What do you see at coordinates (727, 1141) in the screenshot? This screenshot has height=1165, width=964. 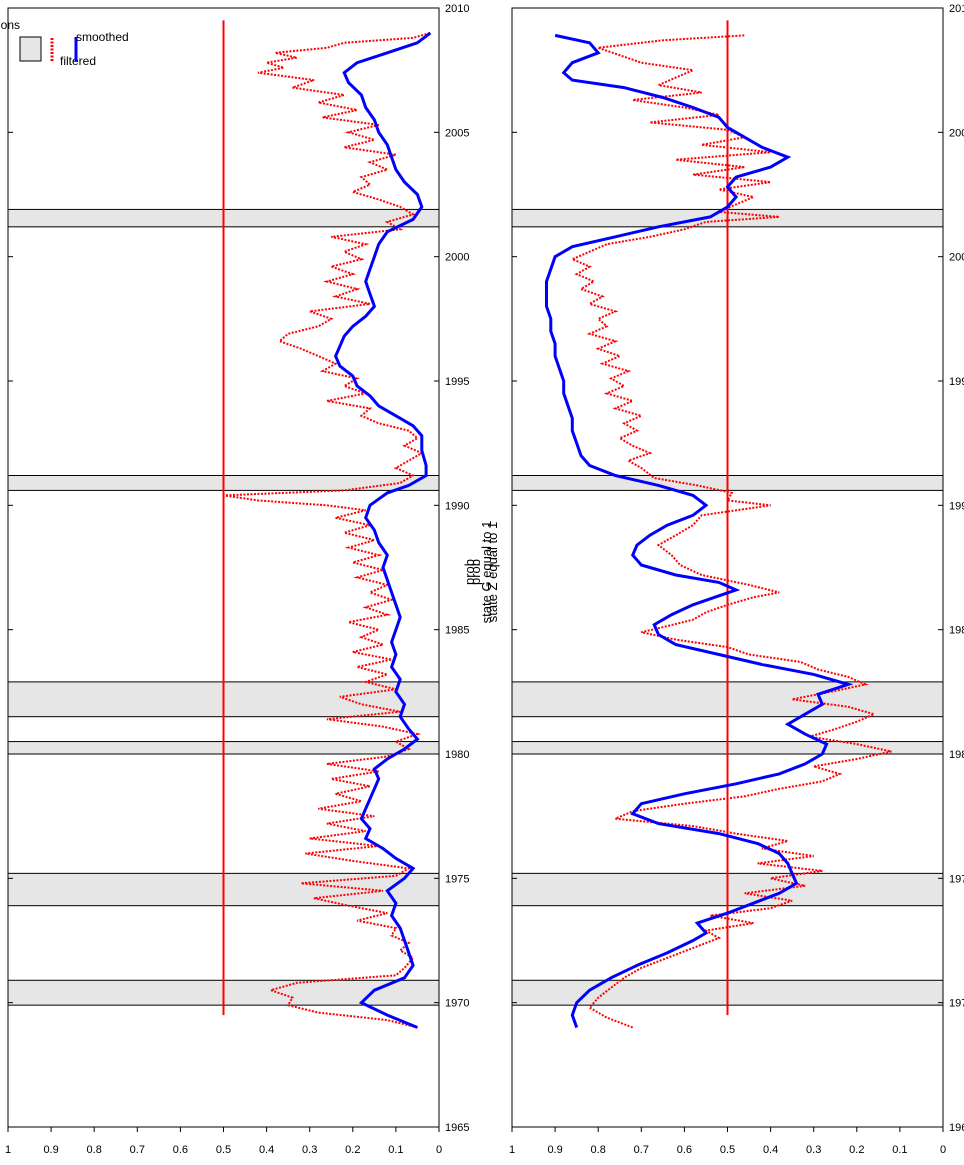 I see `y-ticks-bottom: 0 0.1 0.2 0.3 0.4 0.5 0.6 0.7 0.8 0.9 1` at bounding box center [727, 1141].